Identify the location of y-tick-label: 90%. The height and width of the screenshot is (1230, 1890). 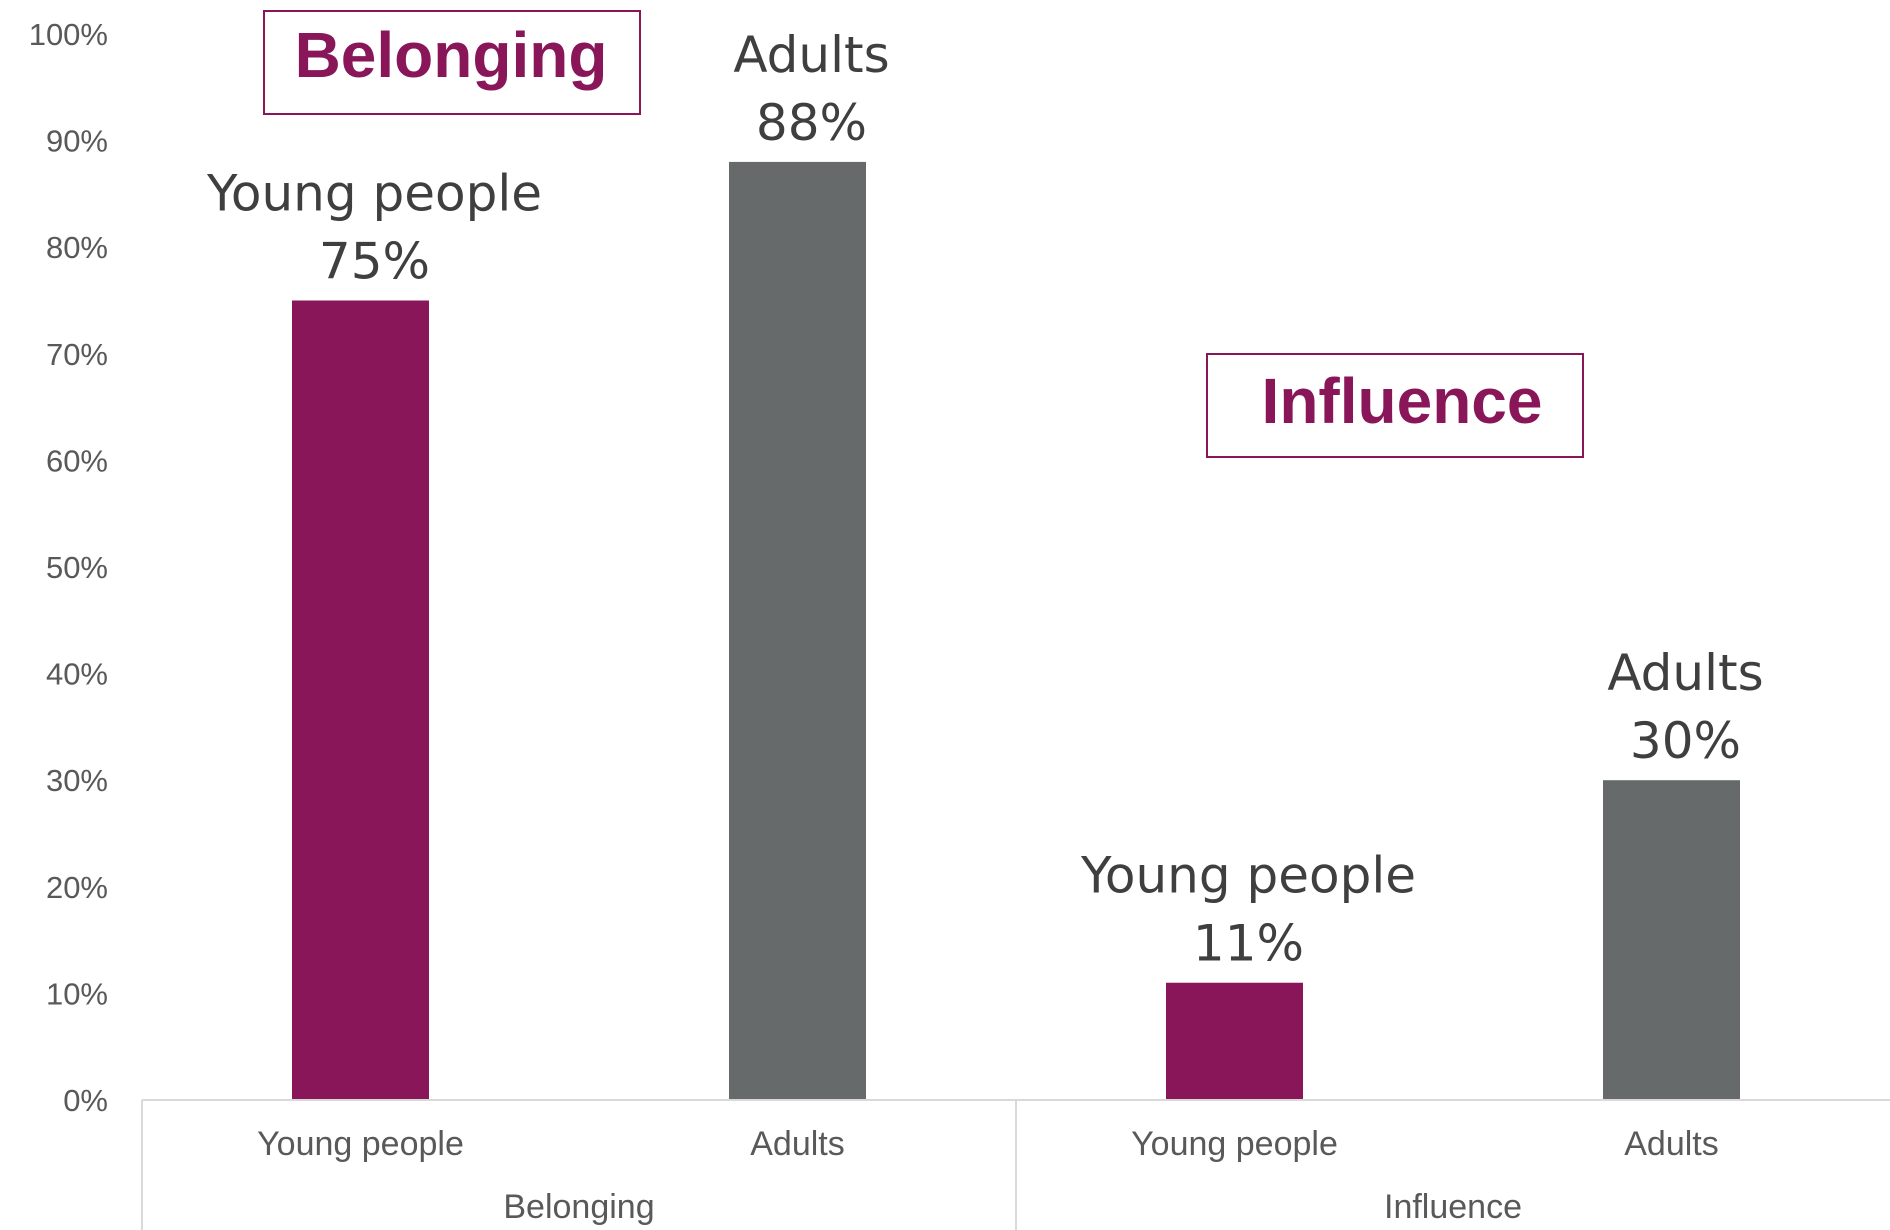
(77, 141).